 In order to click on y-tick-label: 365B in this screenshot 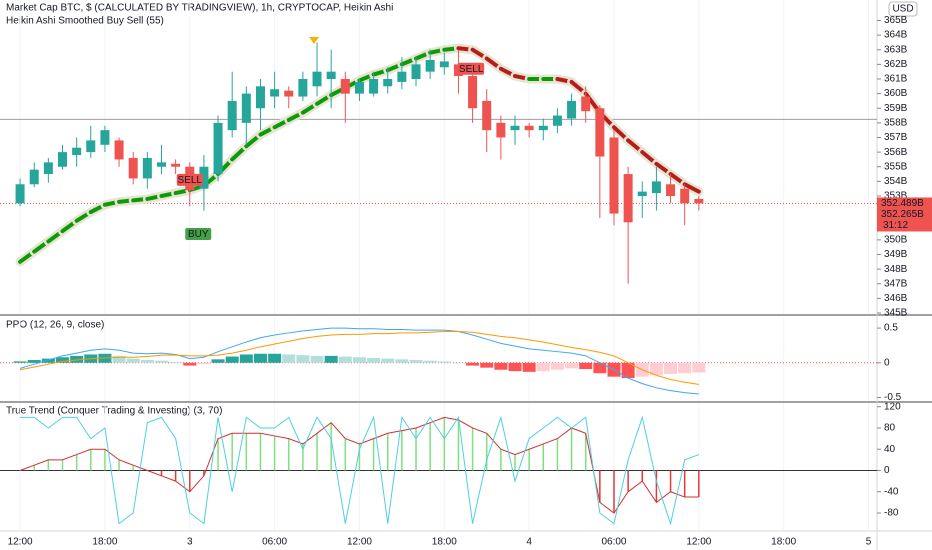, I will do `click(896, 20)`.